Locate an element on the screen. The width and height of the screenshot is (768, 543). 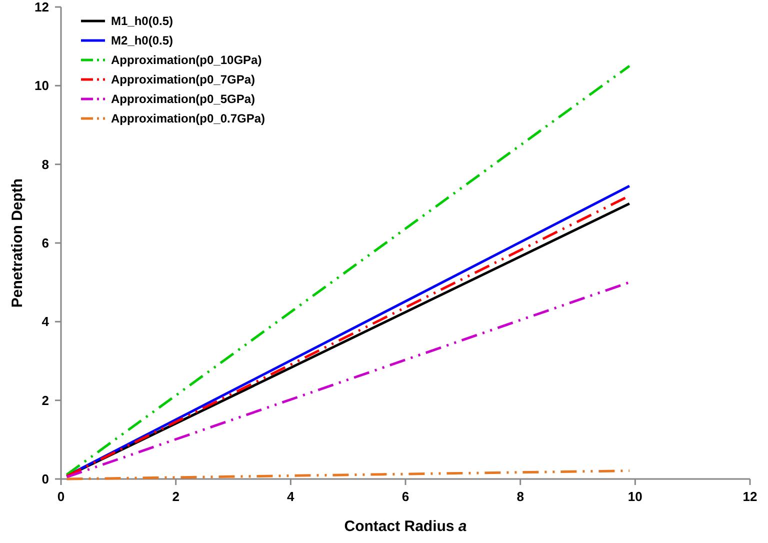
x-axis-title: Contact Radius a is located at coordinates (405, 526).